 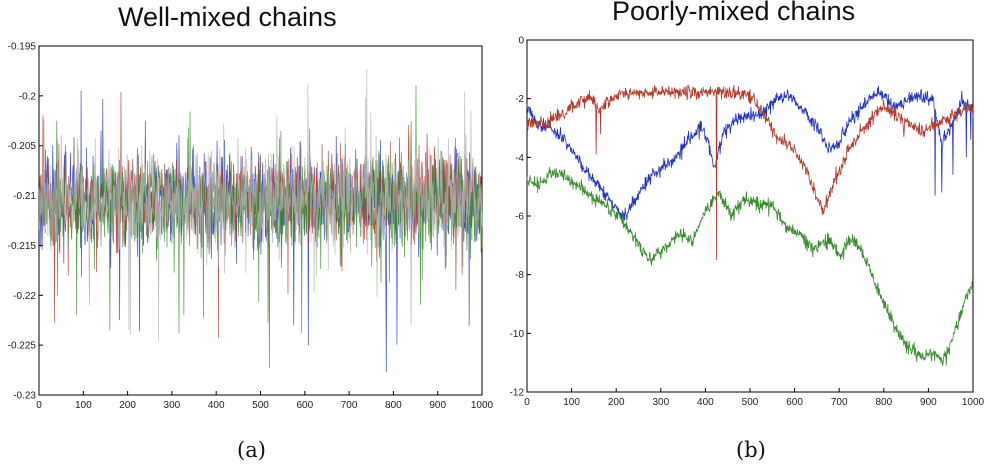 What do you see at coordinates (517, 393) in the screenshot?
I see `chart-b-ytick-label: -12` at bounding box center [517, 393].